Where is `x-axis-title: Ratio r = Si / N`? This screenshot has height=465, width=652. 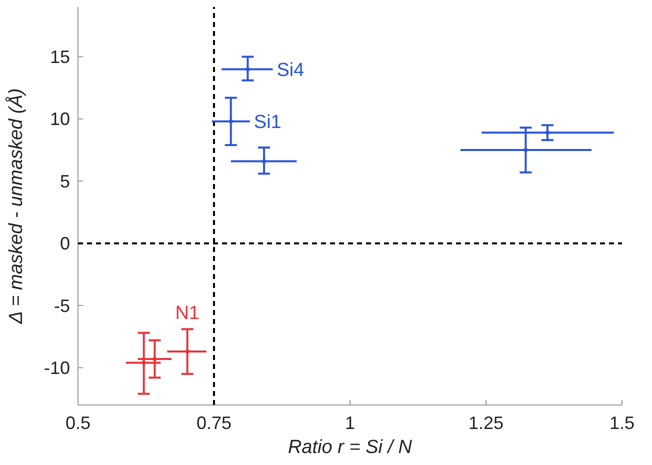 x-axis-title: Ratio r = Si / N is located at coordinates (350, 447).